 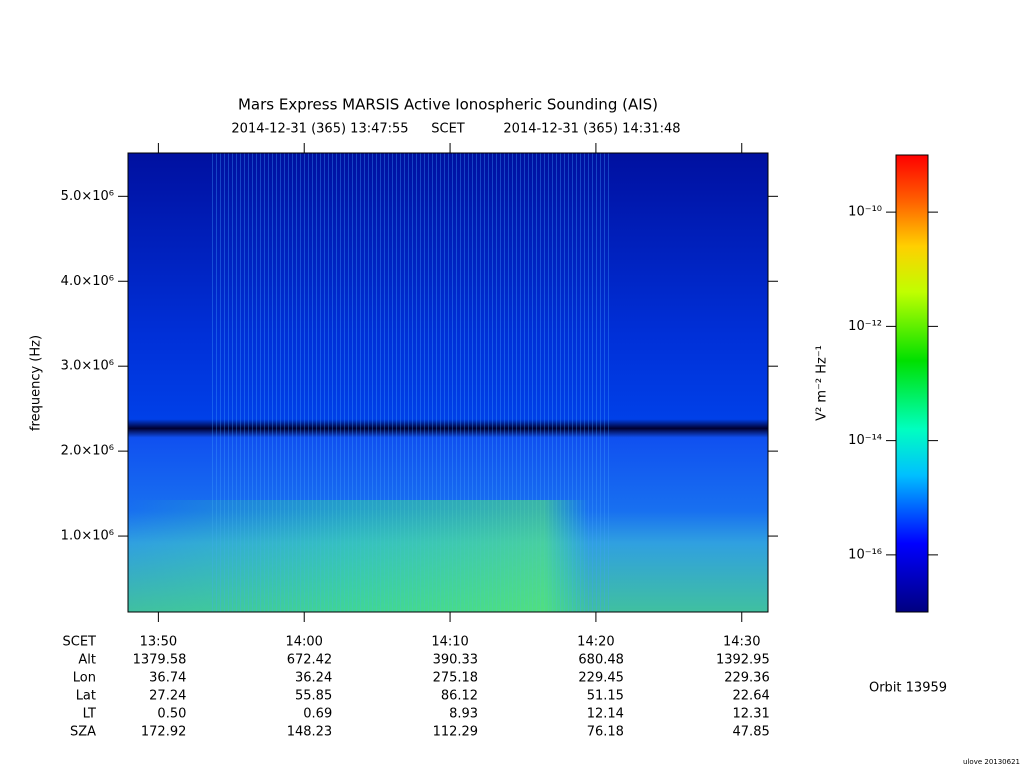 I want to click on ephemeris-value: 51.15, so click(x=605, y=696).